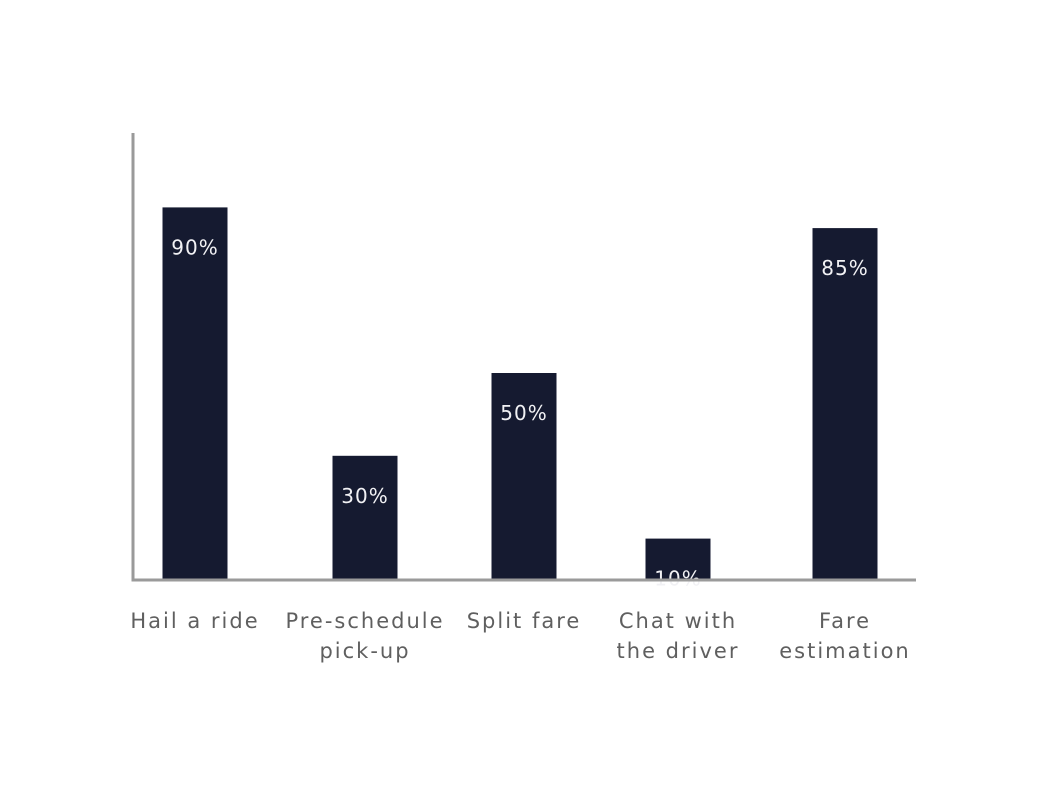  Describe the element at coordinates (194, 247) in the screenshot. I see `data-label-0: 90%` at that location.